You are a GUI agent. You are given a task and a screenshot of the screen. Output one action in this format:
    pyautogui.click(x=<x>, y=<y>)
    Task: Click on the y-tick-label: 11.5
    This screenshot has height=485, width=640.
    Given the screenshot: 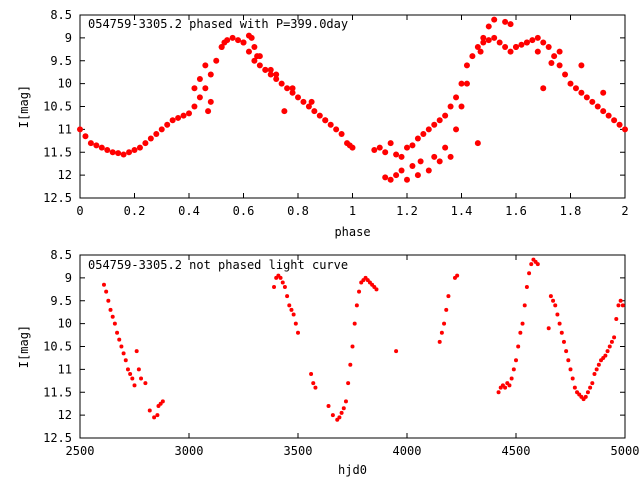 What is the action you would take?
    pyautogui.click(x=57, y=392)
    